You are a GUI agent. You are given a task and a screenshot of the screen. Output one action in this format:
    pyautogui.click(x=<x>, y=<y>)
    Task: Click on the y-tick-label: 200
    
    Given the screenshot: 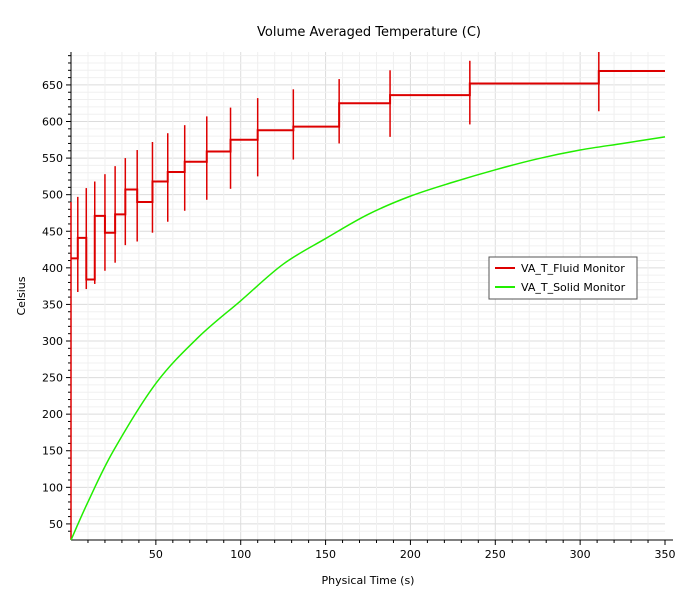 What is the action you would take?
    pyautogui.click(x=52, y=414)
    